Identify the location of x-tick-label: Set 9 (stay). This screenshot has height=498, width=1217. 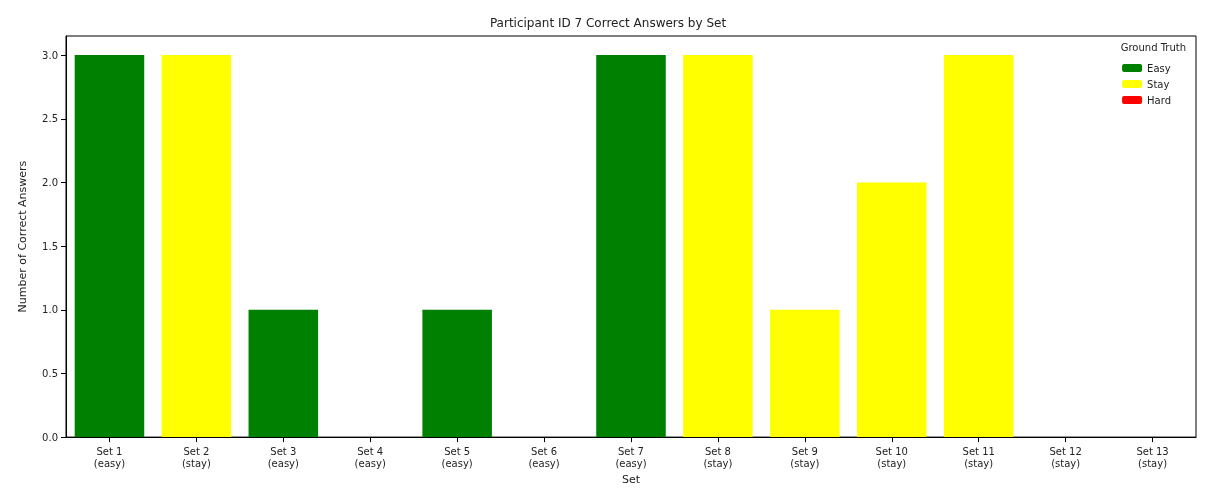
(805, 457).